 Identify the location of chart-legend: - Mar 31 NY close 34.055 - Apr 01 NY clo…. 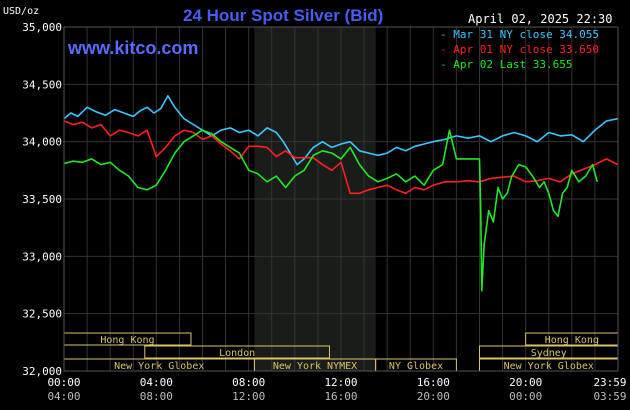
(519, 49).